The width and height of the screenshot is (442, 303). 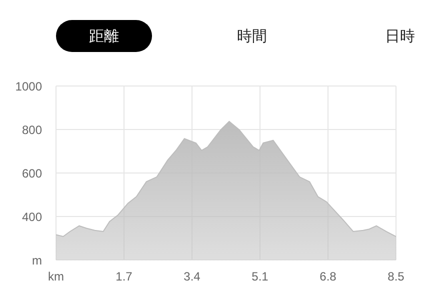 I want to click on y-tick-label: 400, so click(x=32, y=217).